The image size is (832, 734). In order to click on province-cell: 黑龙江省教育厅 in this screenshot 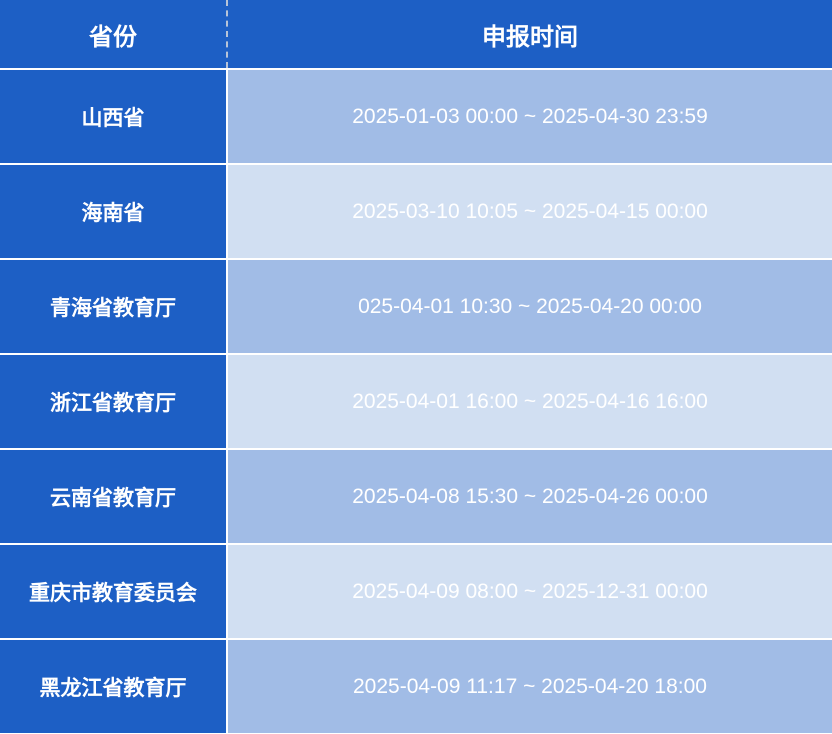, I will do `click(113, 686)`.